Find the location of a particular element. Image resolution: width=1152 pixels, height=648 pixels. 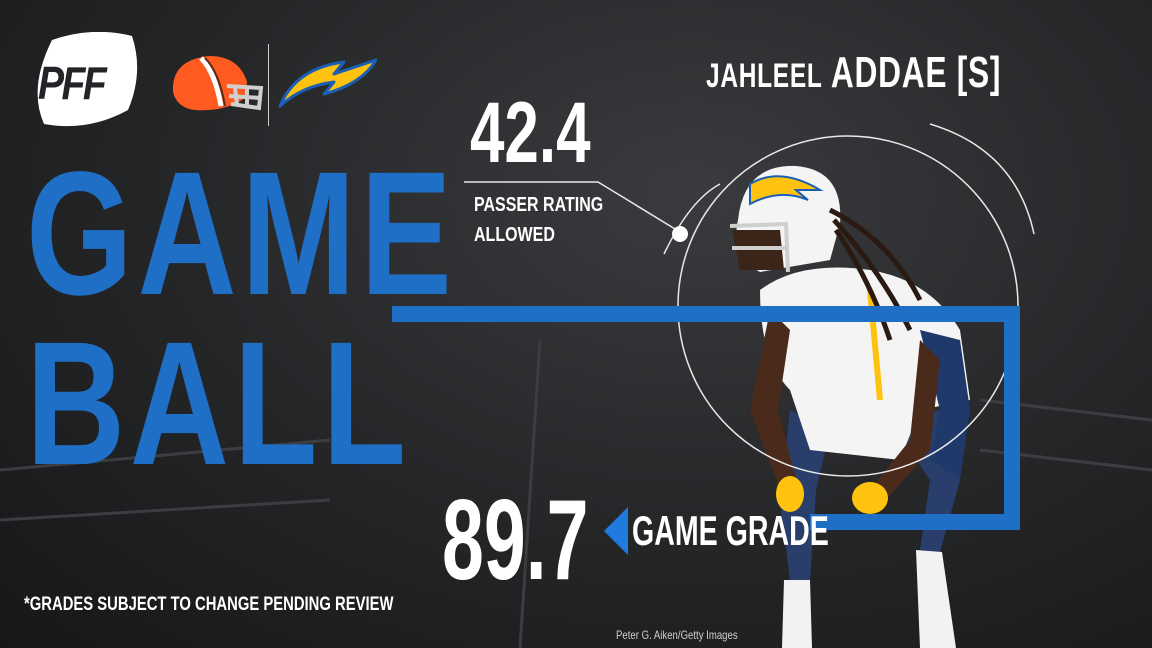

stat-label-line1: PASSER RATING is located at coordinates (539, 205).